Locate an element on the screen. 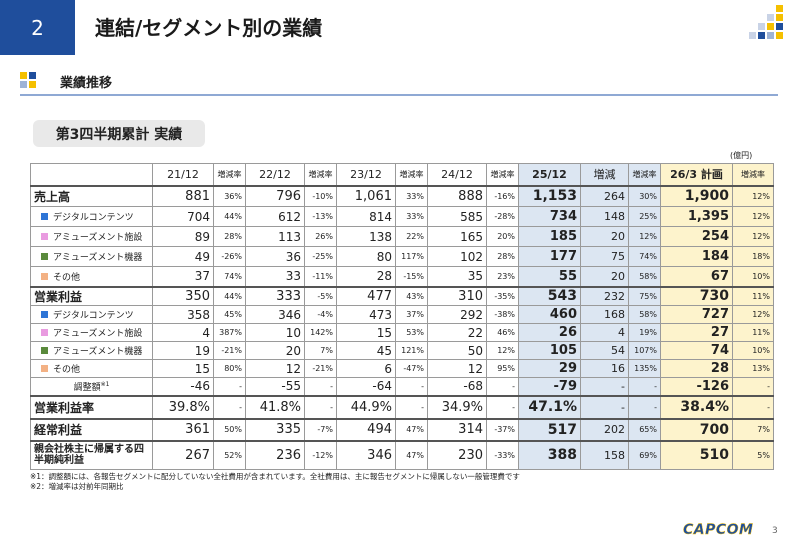  cell: -68 is located at coordinates (457, 386).